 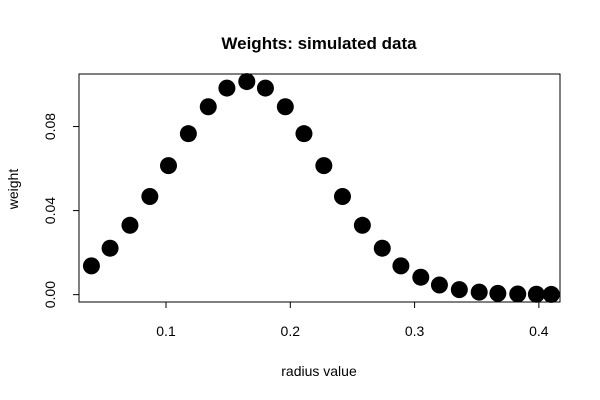 I want to click on y-tick-label: 0.04, so click(x=50, y=210).